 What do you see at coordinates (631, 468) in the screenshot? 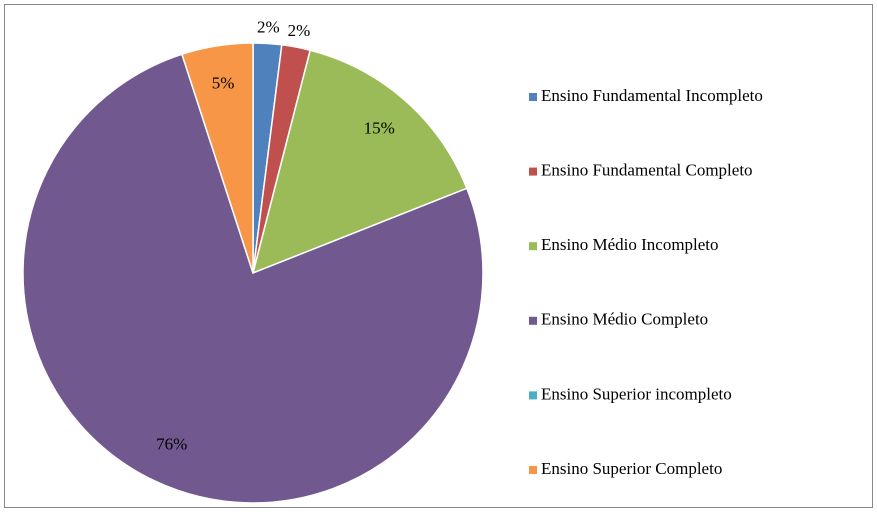
I see `legend-label: Ensino Superior Completo` at bounding box center [631, 468].